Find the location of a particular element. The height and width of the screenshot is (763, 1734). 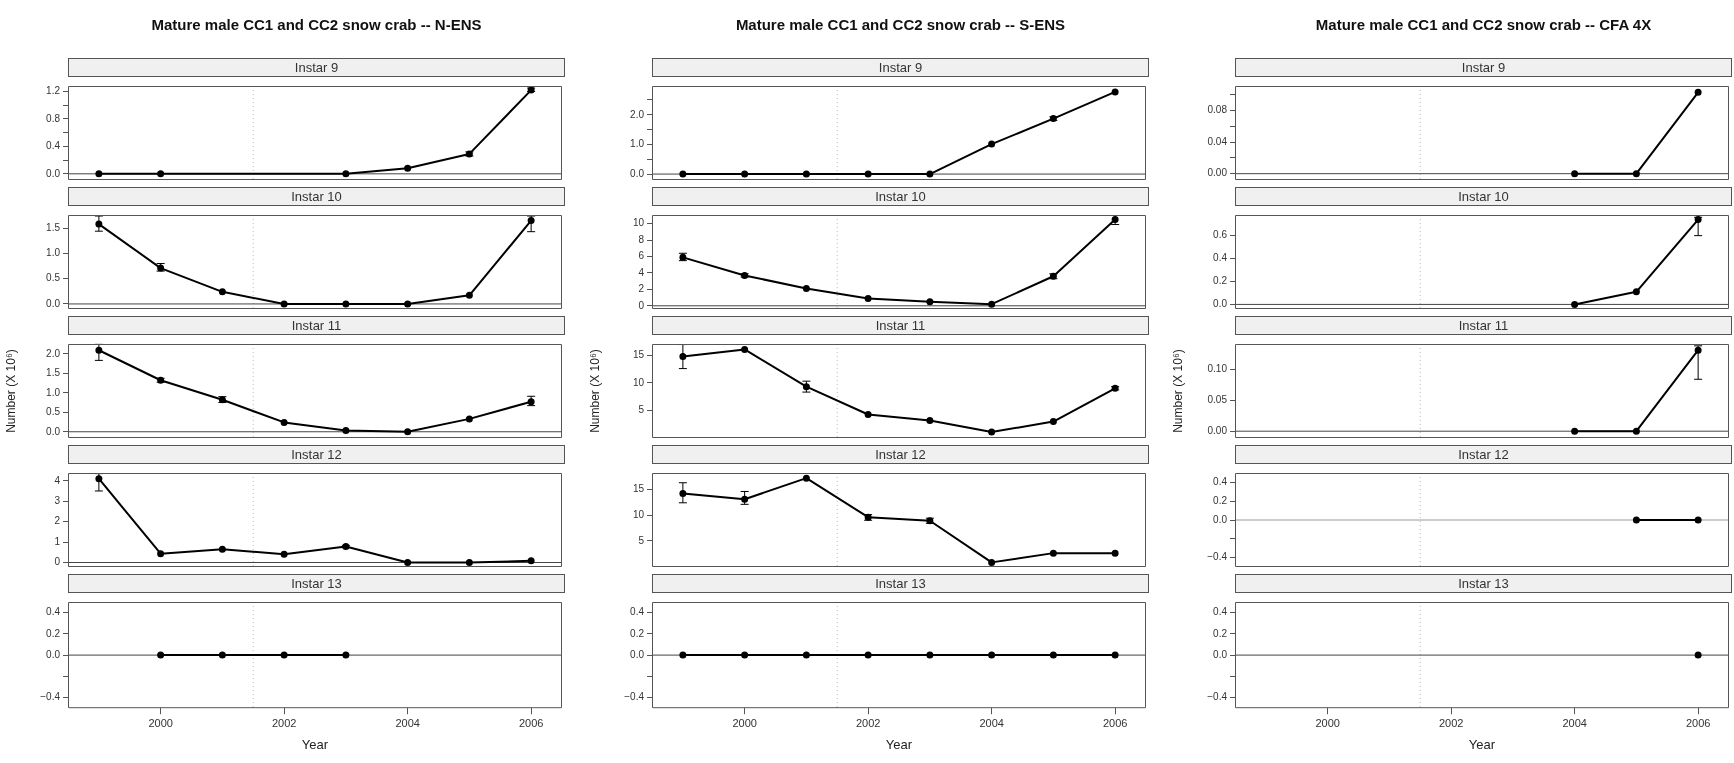

chart-title: Mature male CC1 and CC2 snow crab -- S-ENS is located at coordinates (900, 25).